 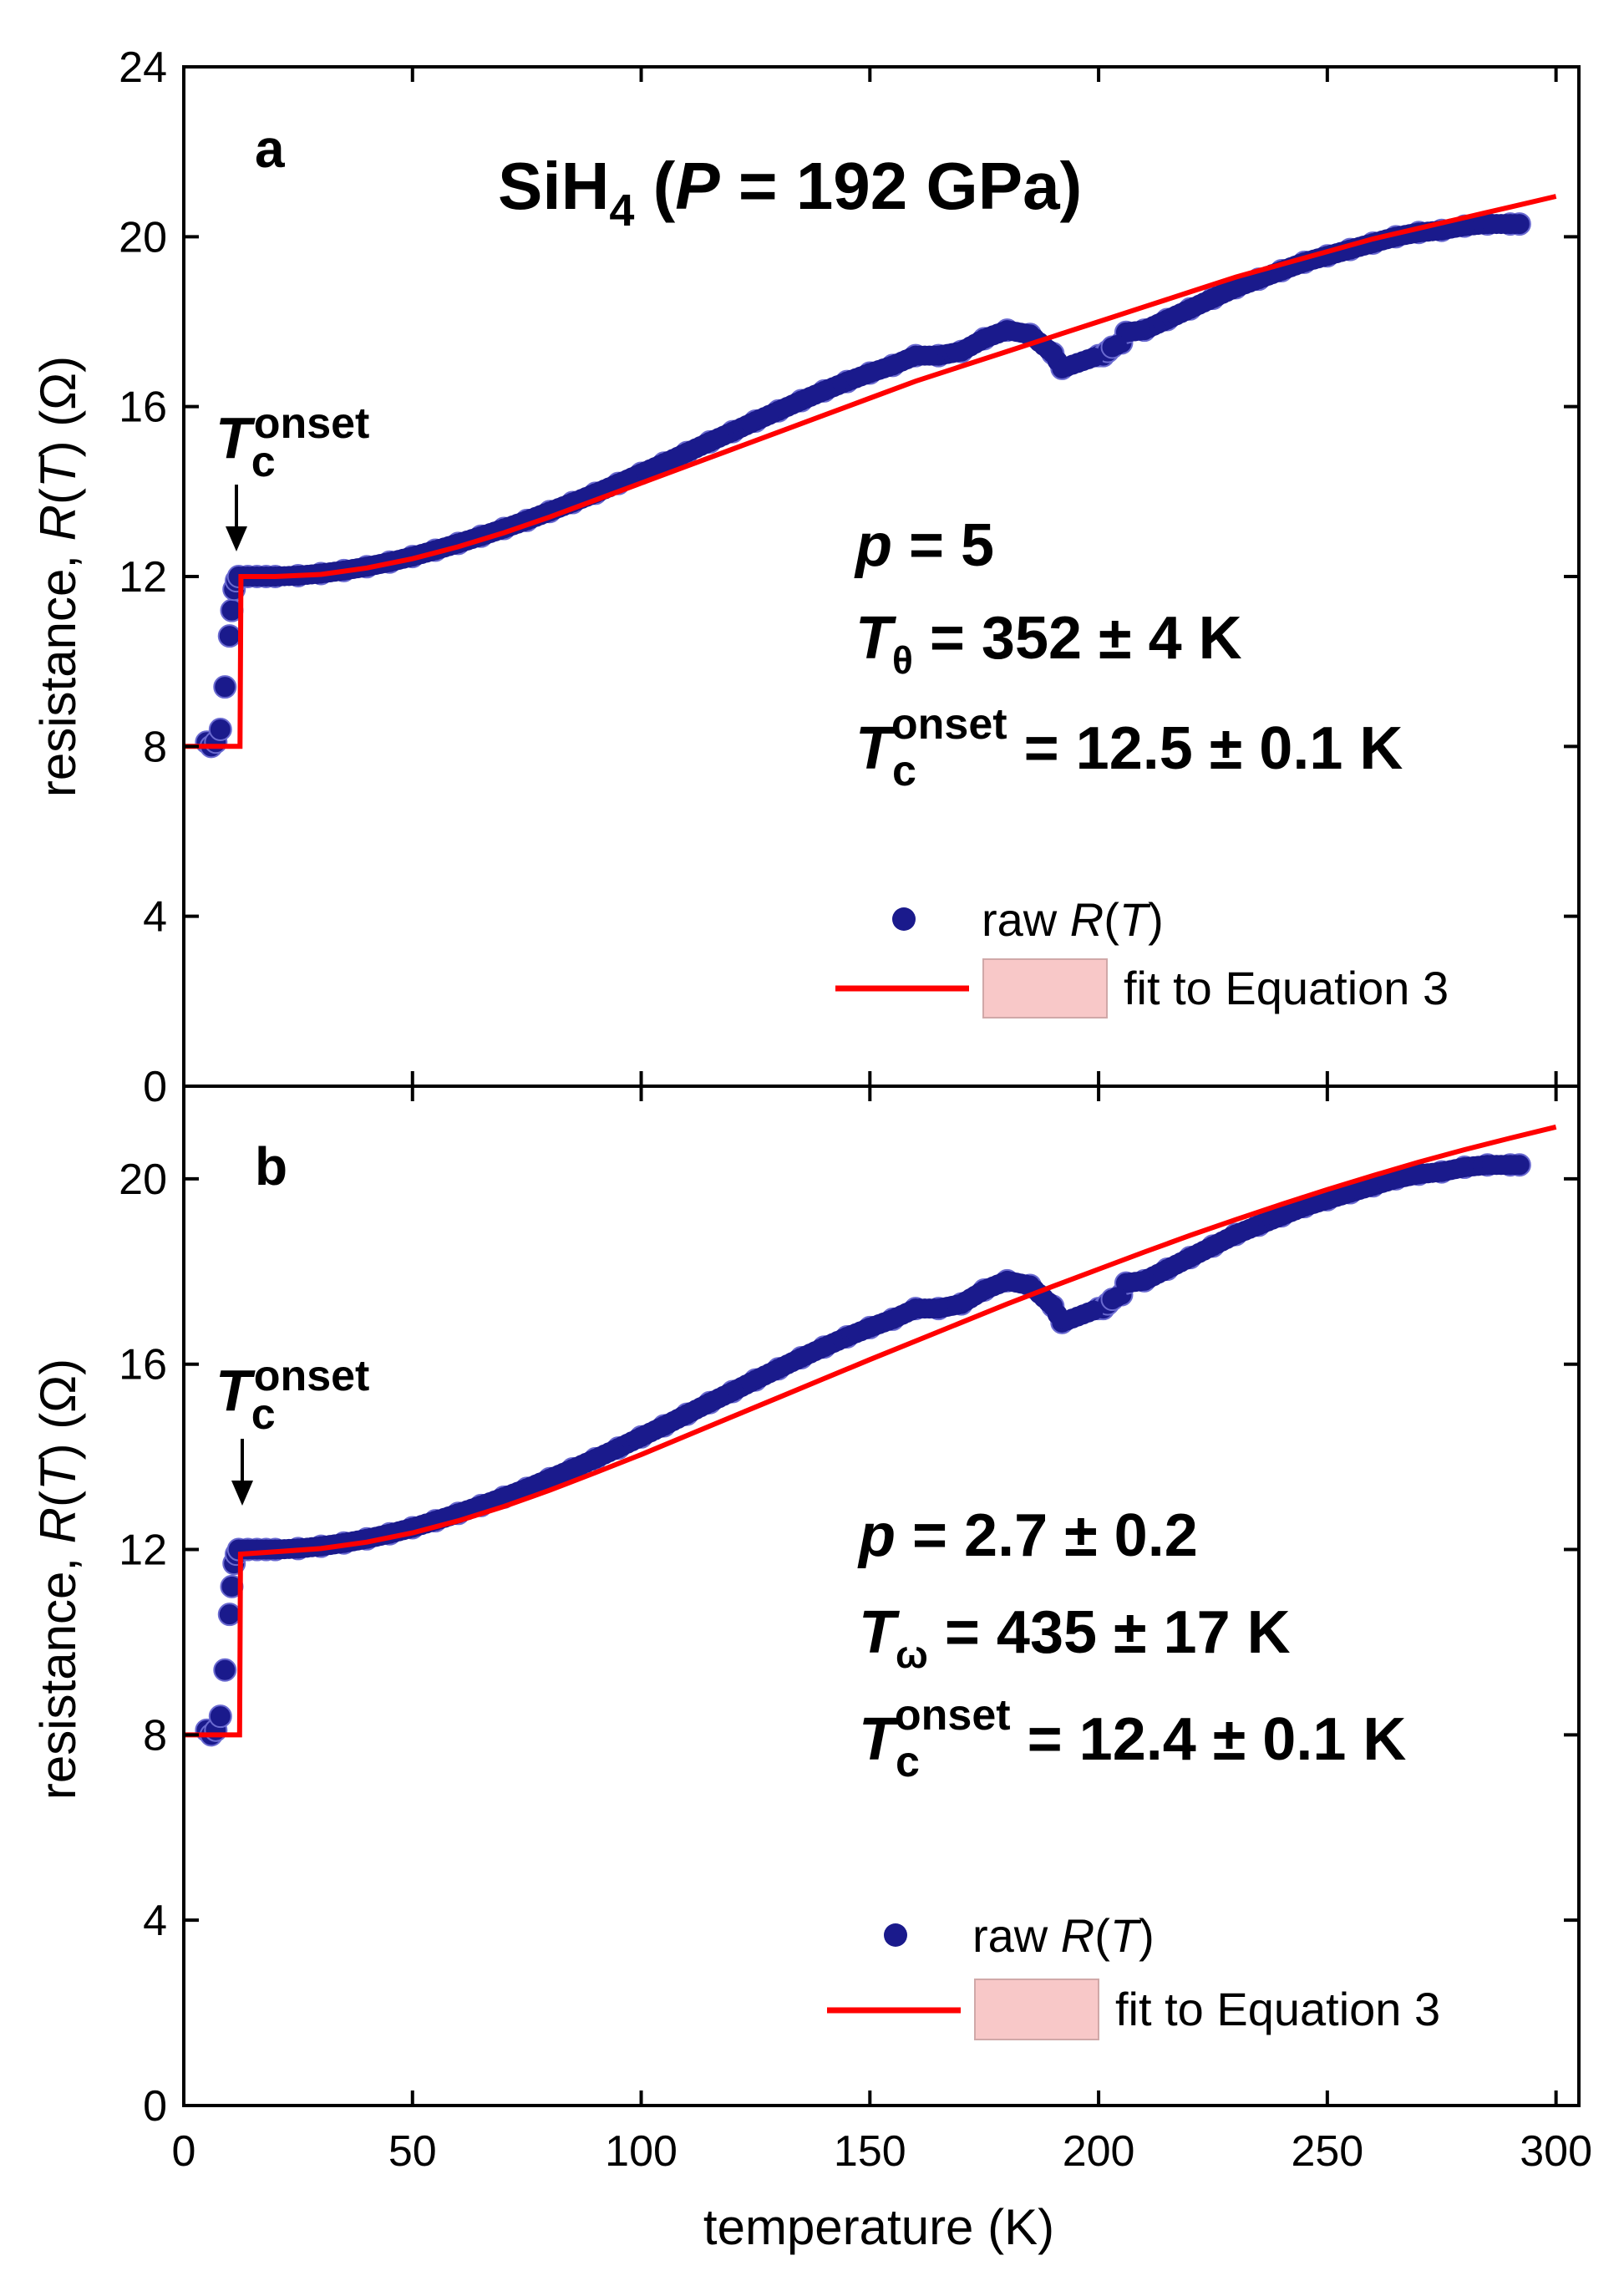 What do you see at coordinates (412, 2151) in the screenshot?
I see `x-tick-label: 50` at bounding box center [412, 2151].